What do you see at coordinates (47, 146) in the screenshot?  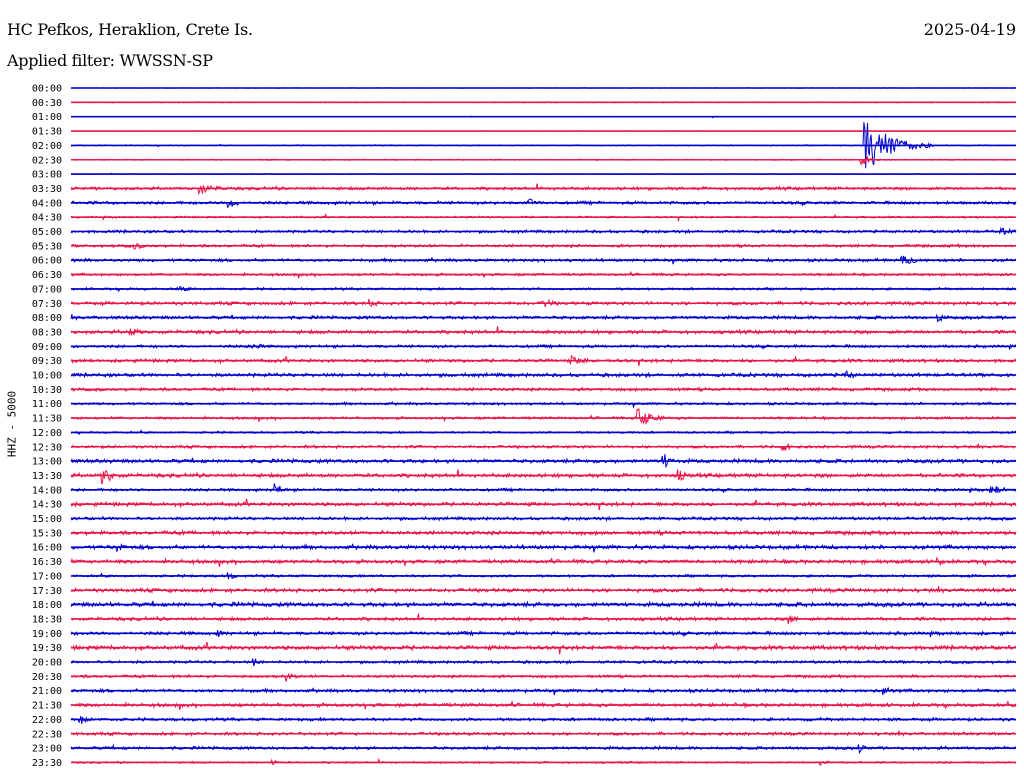 I see `time-tick-label: 02:00` at bounding box center [47, 146].